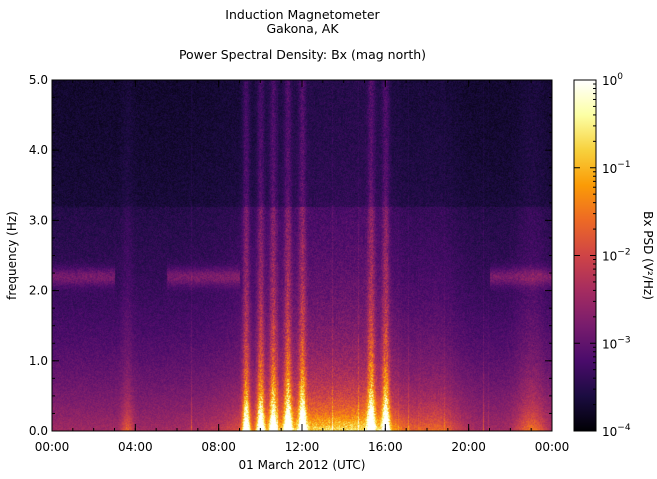 This screenshot has height=479, width=657. What do you see at coordinates (616, 168) in the screenshot?
I see `colorbar-tick-label: 10⁻¹` at bounding box center [616, 168].